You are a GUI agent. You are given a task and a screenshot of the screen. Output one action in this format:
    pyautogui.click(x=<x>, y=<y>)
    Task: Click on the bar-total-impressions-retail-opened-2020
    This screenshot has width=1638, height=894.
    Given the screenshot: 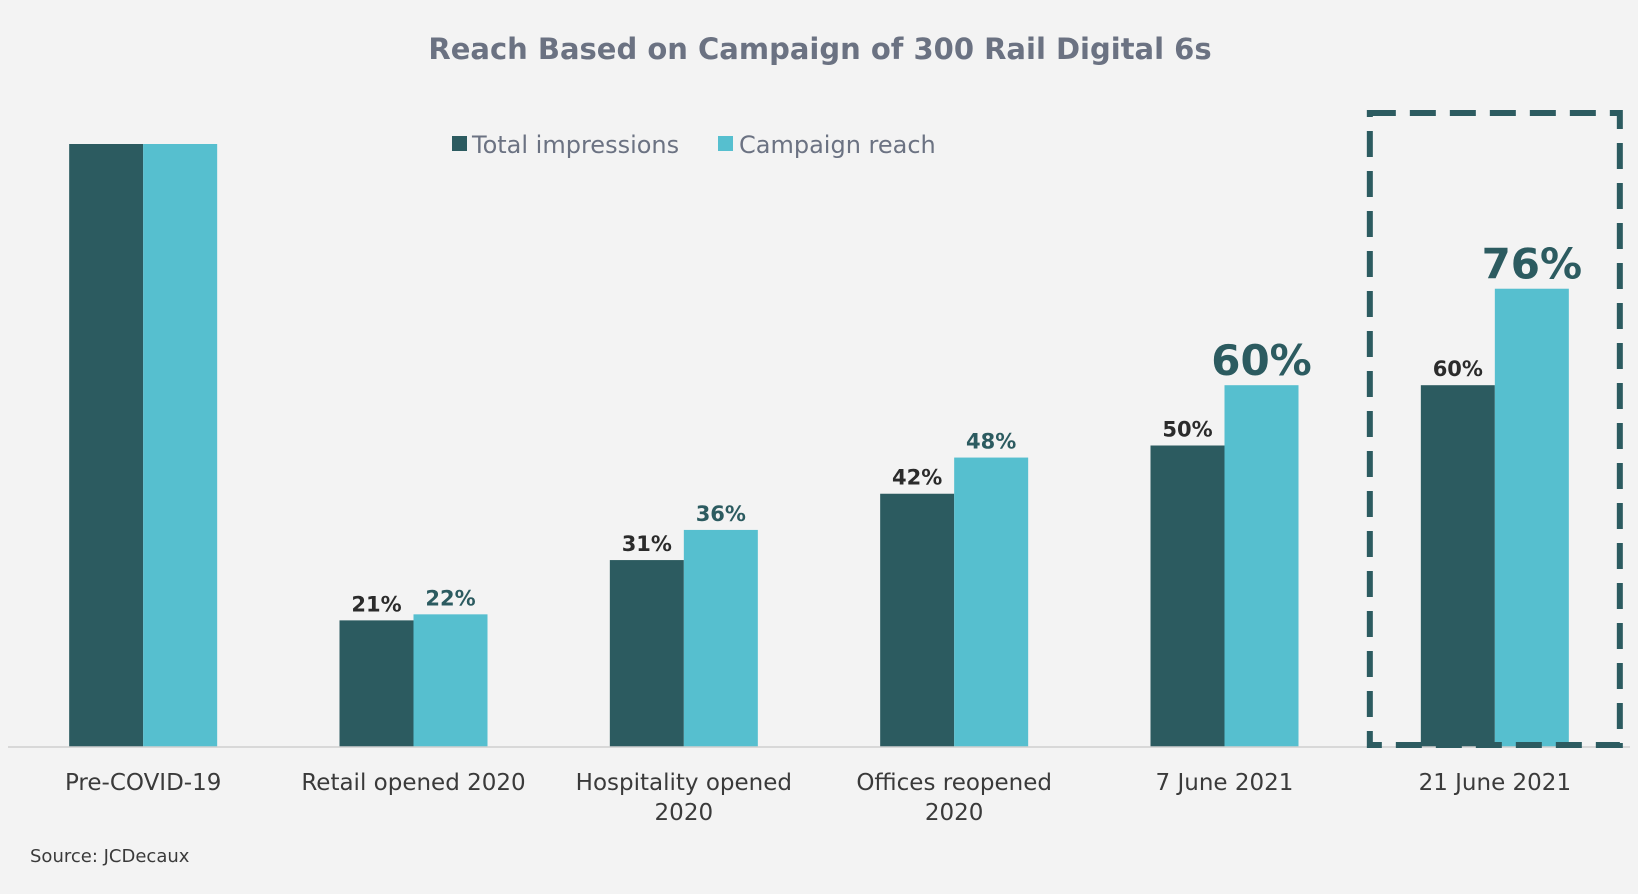 What is the action you would take?
    pyautogui.click(x=376, y=683)
    